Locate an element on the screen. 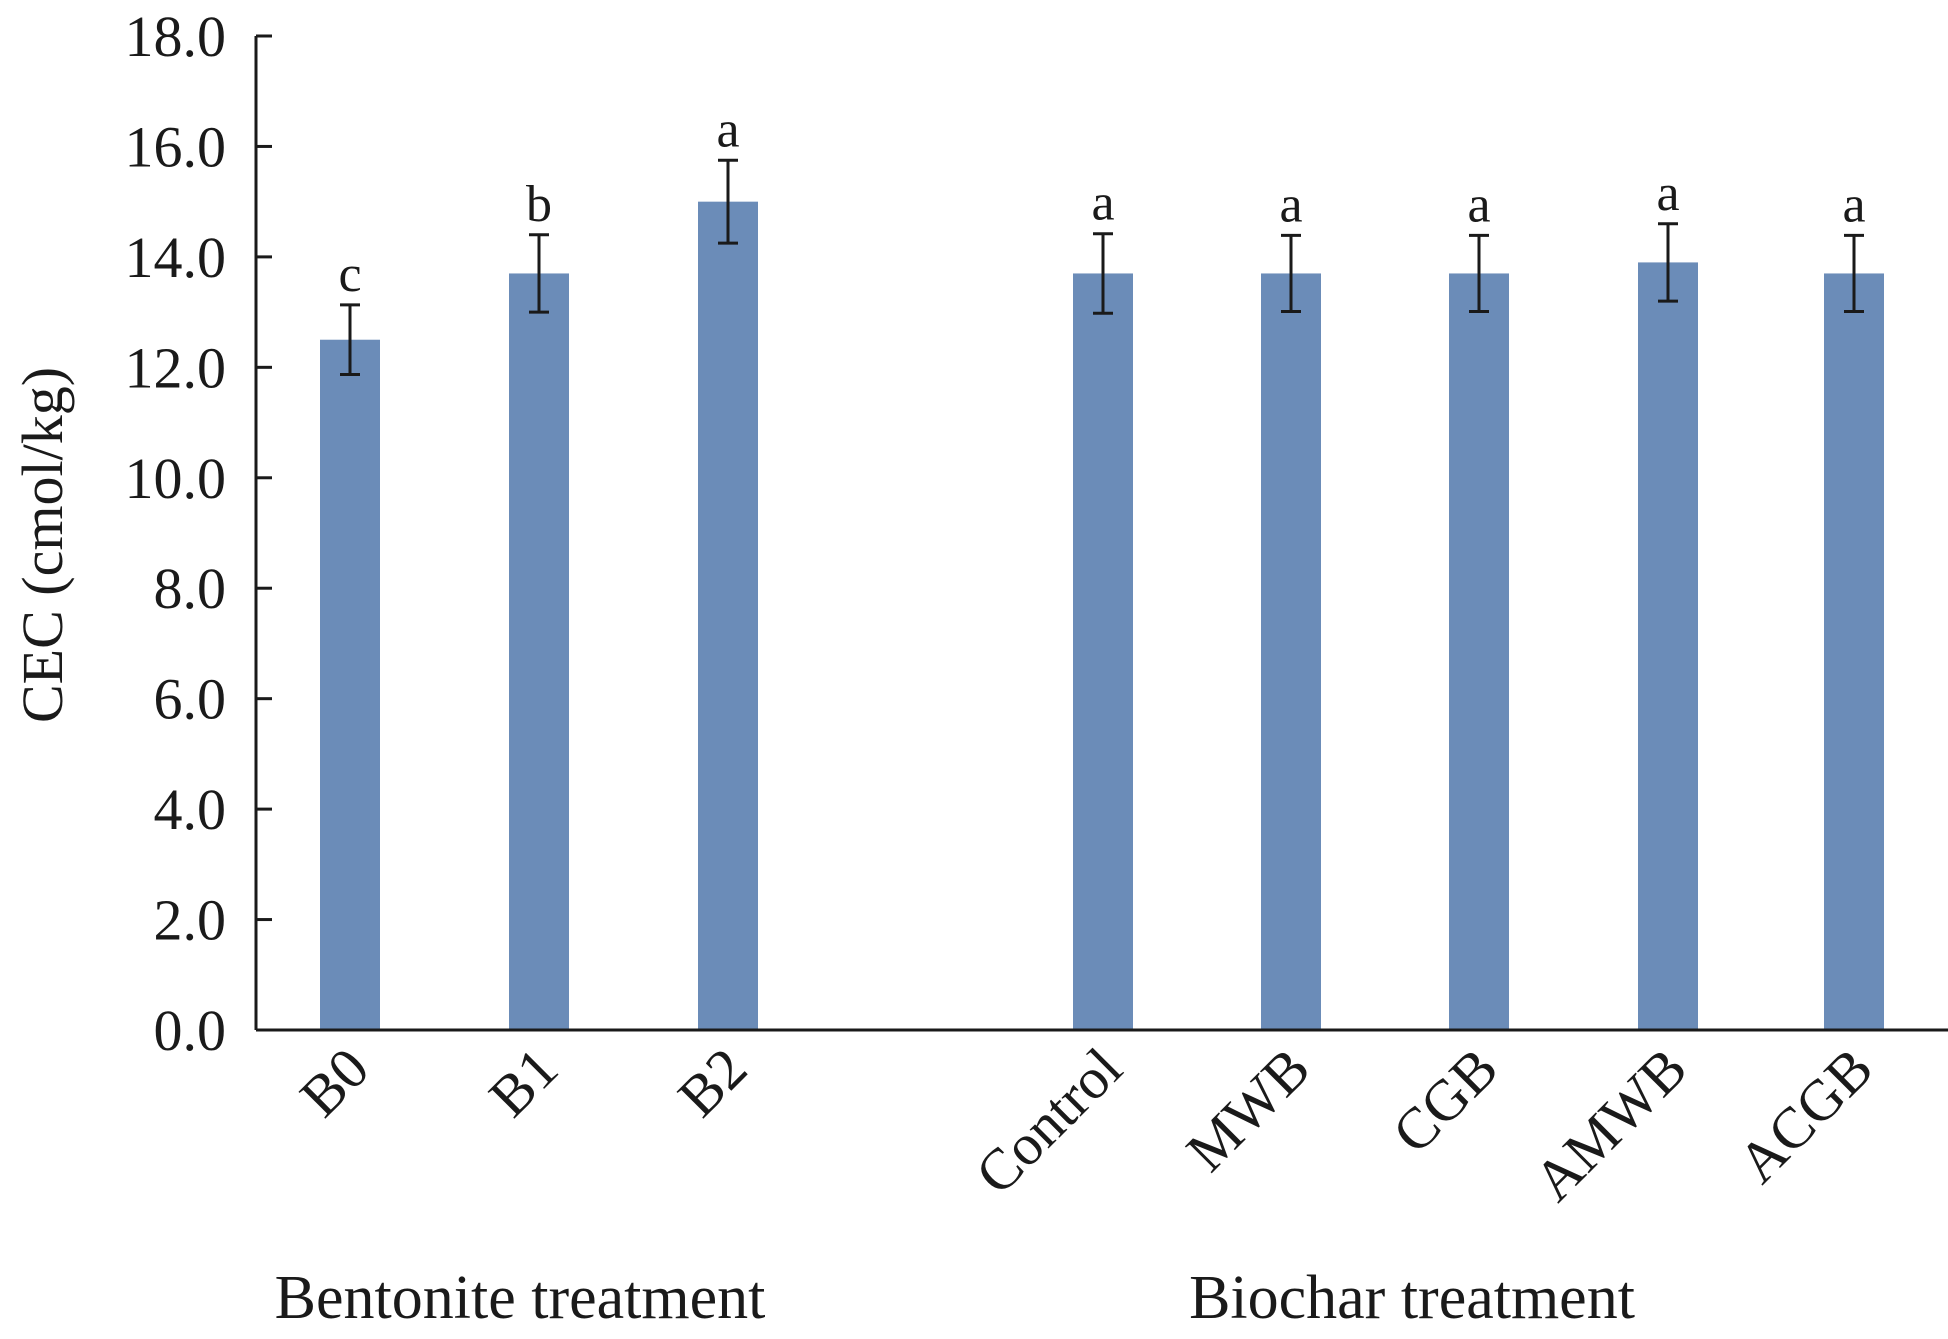  y-tick-label: 2.0 is located at coordinates (190, 920).